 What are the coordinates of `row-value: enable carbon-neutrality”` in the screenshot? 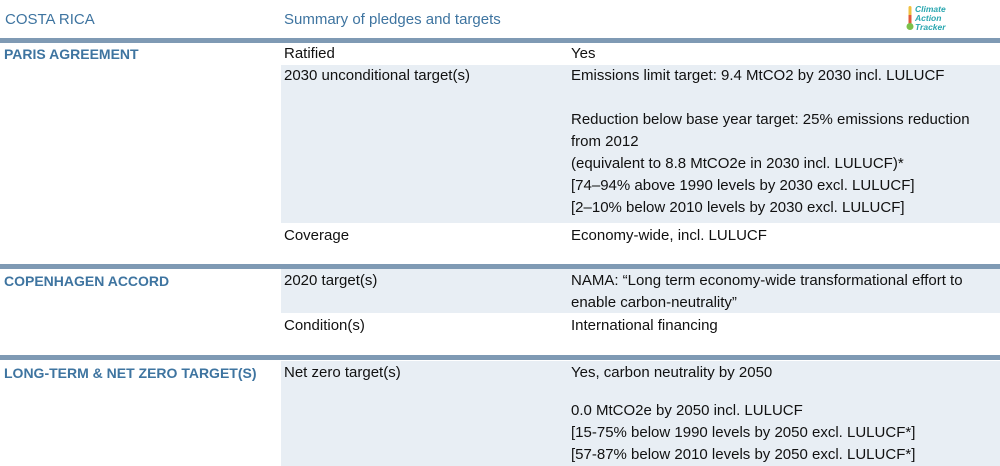 It's located at (654, 302).